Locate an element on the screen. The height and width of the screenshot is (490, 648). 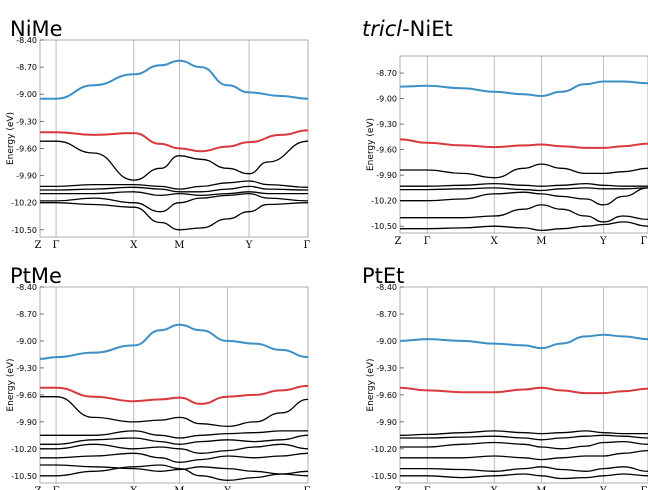
panel-title-part: NiMe is located at coordinates (36, 29).